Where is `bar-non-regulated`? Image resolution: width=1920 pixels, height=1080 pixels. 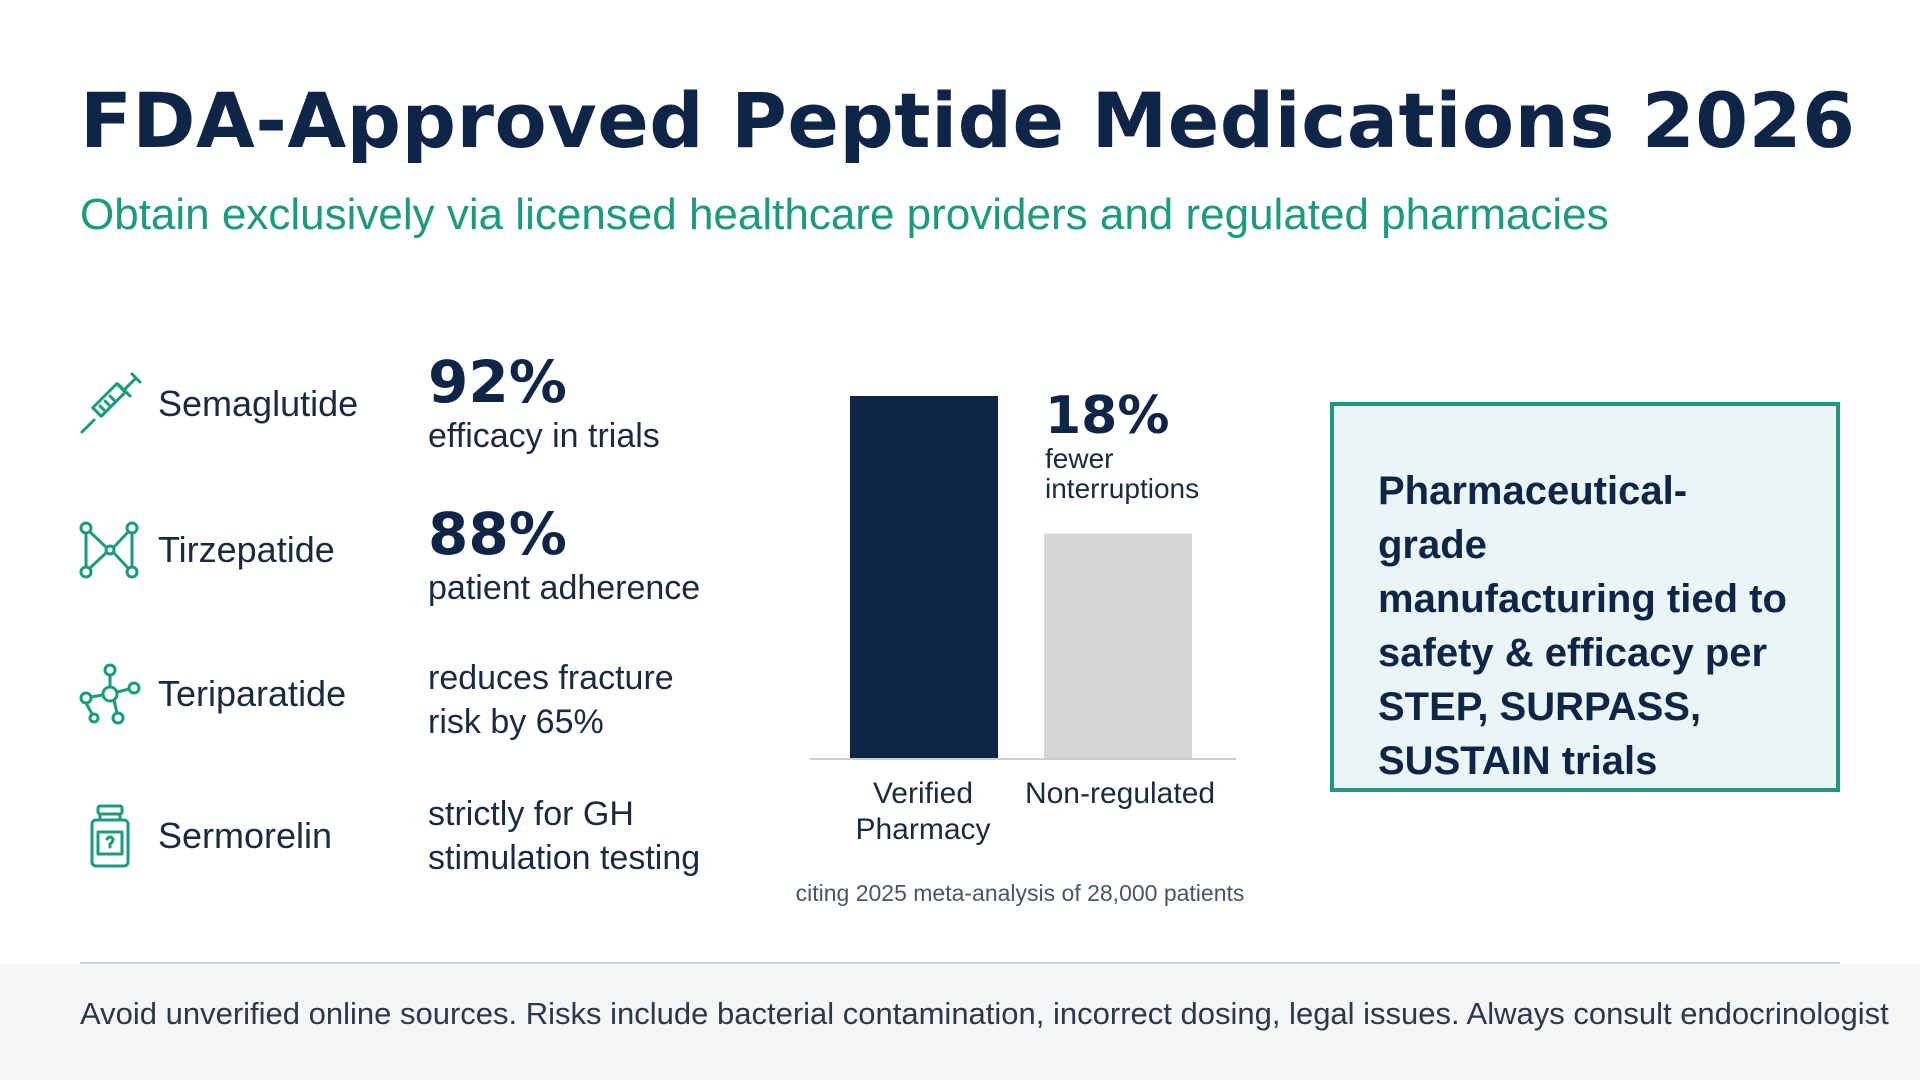 bar-non-regulated is located at coordinates (1118, 645).